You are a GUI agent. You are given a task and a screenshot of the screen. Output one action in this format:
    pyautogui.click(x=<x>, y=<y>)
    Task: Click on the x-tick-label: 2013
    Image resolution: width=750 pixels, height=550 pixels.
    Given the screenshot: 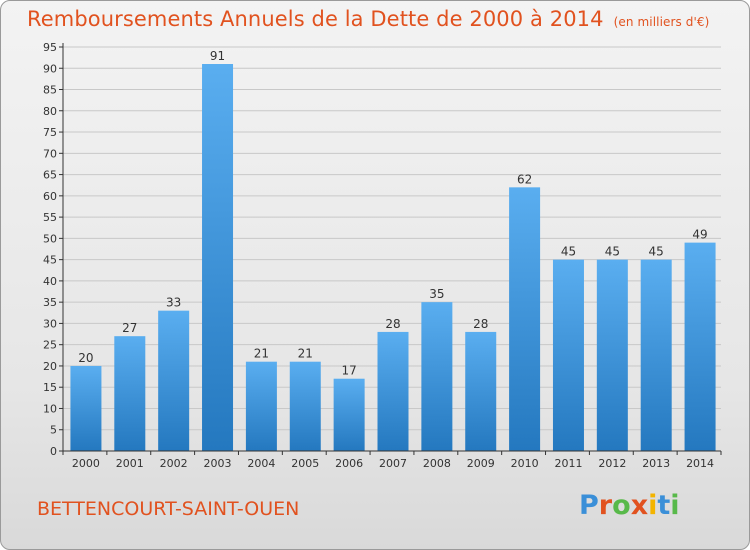 What is the action you would take?
    pyautogui.click(x=656, y=463)
    